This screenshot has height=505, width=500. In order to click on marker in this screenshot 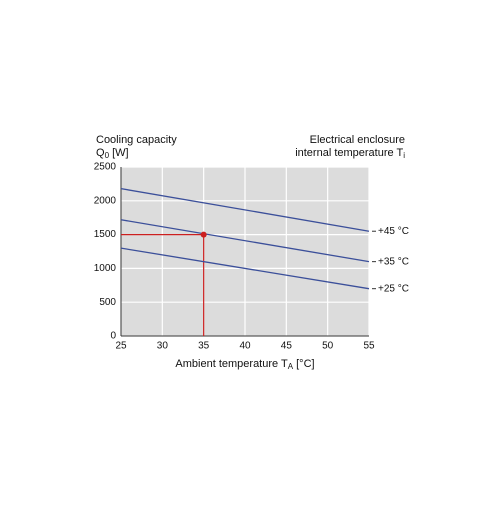, I will do `click(203, 234)`.